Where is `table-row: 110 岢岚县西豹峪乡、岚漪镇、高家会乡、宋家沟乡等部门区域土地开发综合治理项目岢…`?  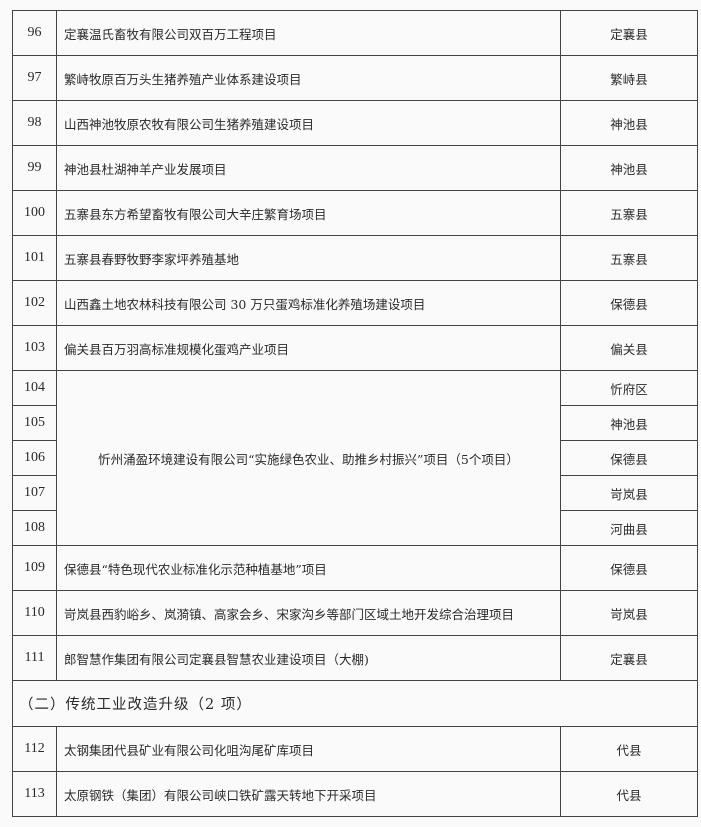
table-row: 110 岢岚县西豹峪乡、岚漪镇、高家会乡、宋家沟乡等部门区域土地开发综合治理项目岢… is located at coordinates (355, 613).